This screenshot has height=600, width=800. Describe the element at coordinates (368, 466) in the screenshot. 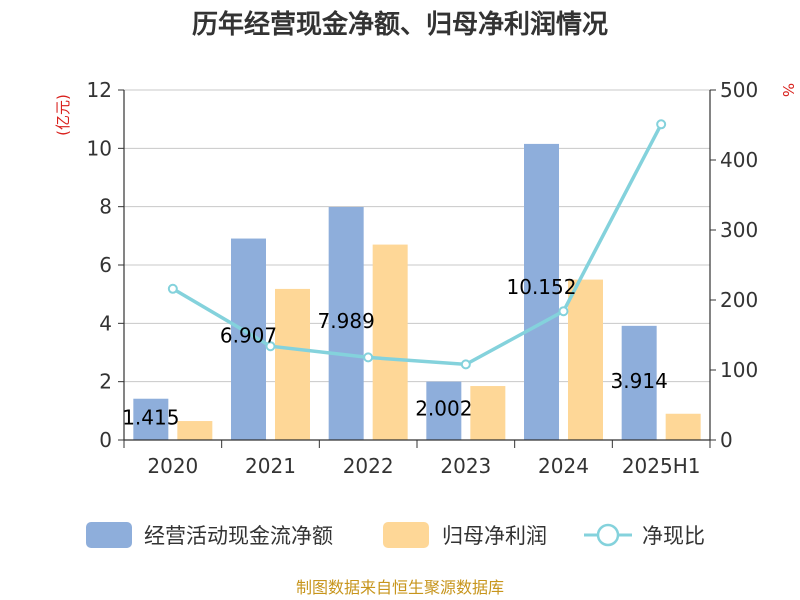

I see `x-tick-label: 2022` at that location.